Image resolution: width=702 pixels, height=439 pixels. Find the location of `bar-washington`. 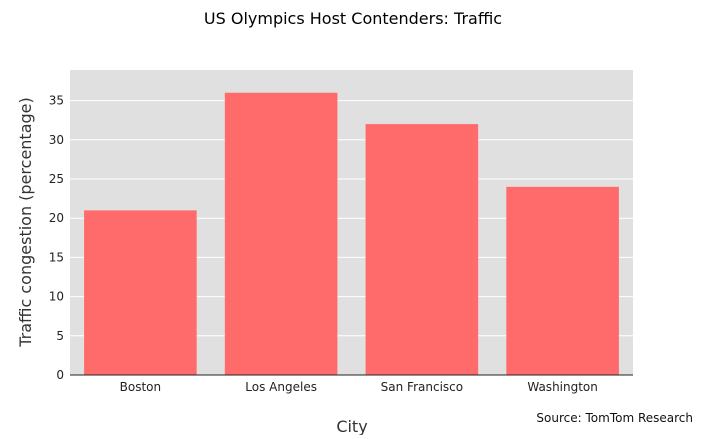

bar-washington is located at coordinates (562, 280).